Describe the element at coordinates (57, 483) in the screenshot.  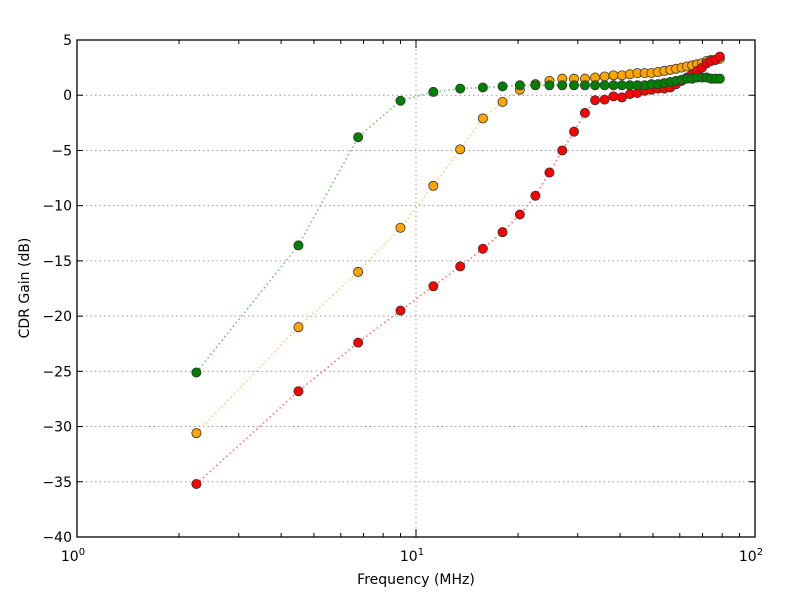
I see `y-tick-label: −35` at that location.